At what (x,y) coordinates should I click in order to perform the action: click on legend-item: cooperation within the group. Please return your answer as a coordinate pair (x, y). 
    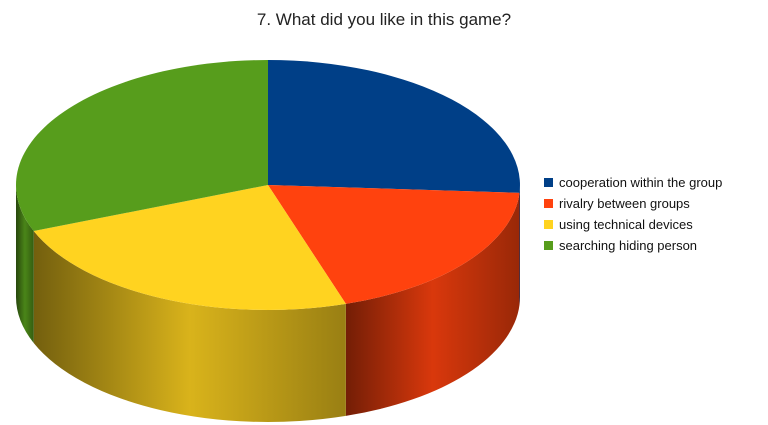
    Looking at the image, I should click on (633, 182).